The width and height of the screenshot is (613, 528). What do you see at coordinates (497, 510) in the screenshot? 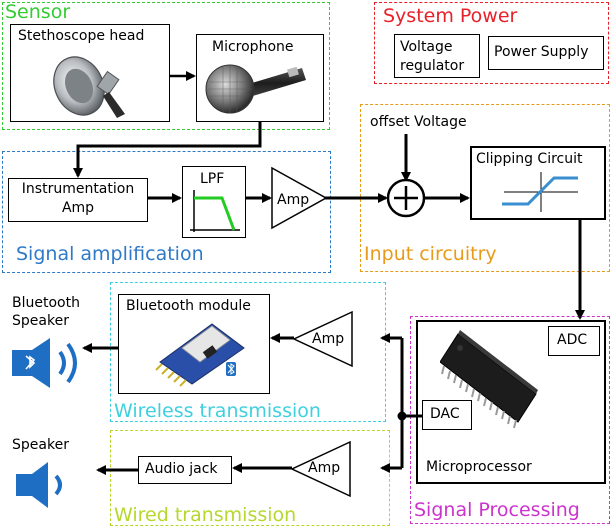
I see `signal-processing-group-title: Signal Processing` at bounding box center [497, 510].